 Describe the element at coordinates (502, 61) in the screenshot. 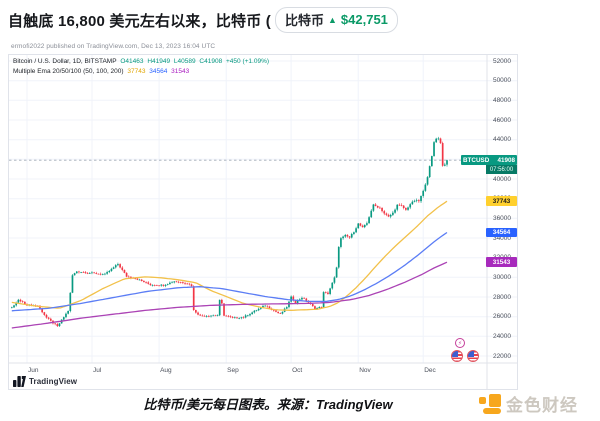

I see `price-tick-label: 52000` at that location.